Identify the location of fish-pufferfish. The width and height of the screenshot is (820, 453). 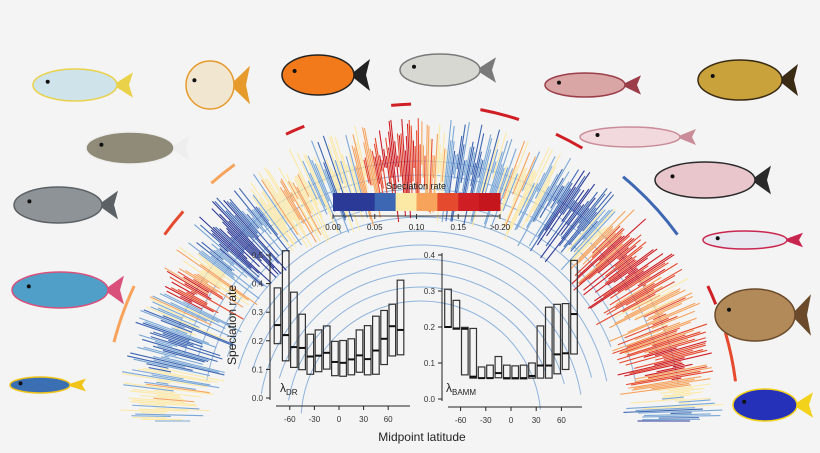
(137, 148).